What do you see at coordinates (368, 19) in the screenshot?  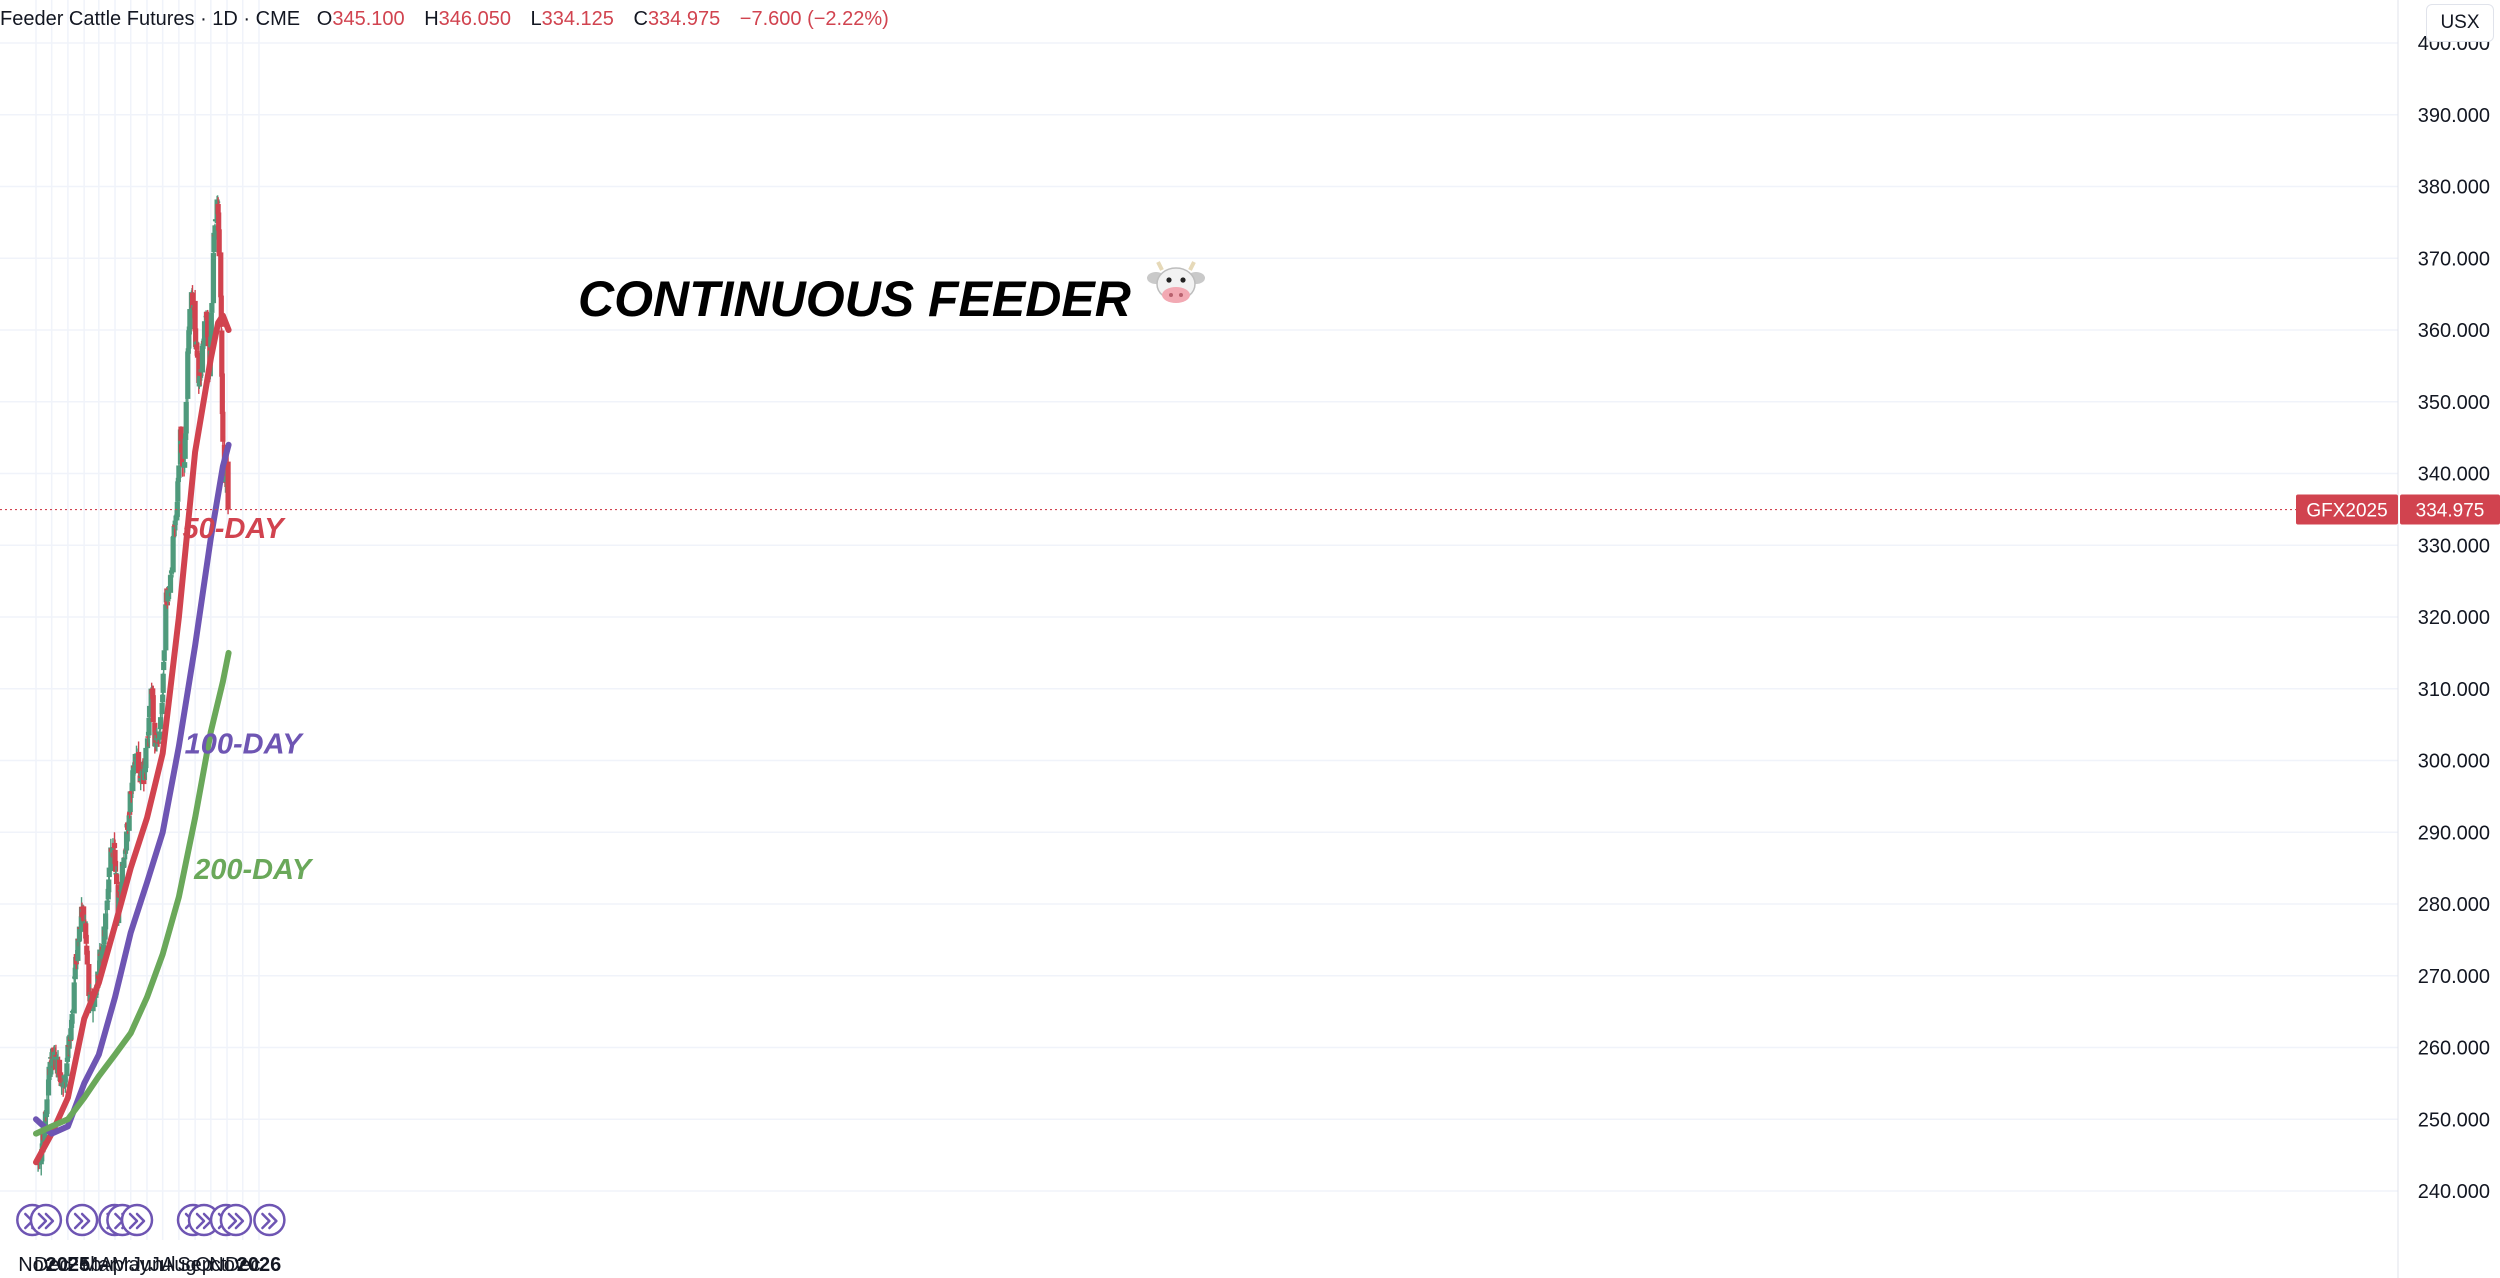 I see `open-value: 345.100` at bounding box center [368, 19].